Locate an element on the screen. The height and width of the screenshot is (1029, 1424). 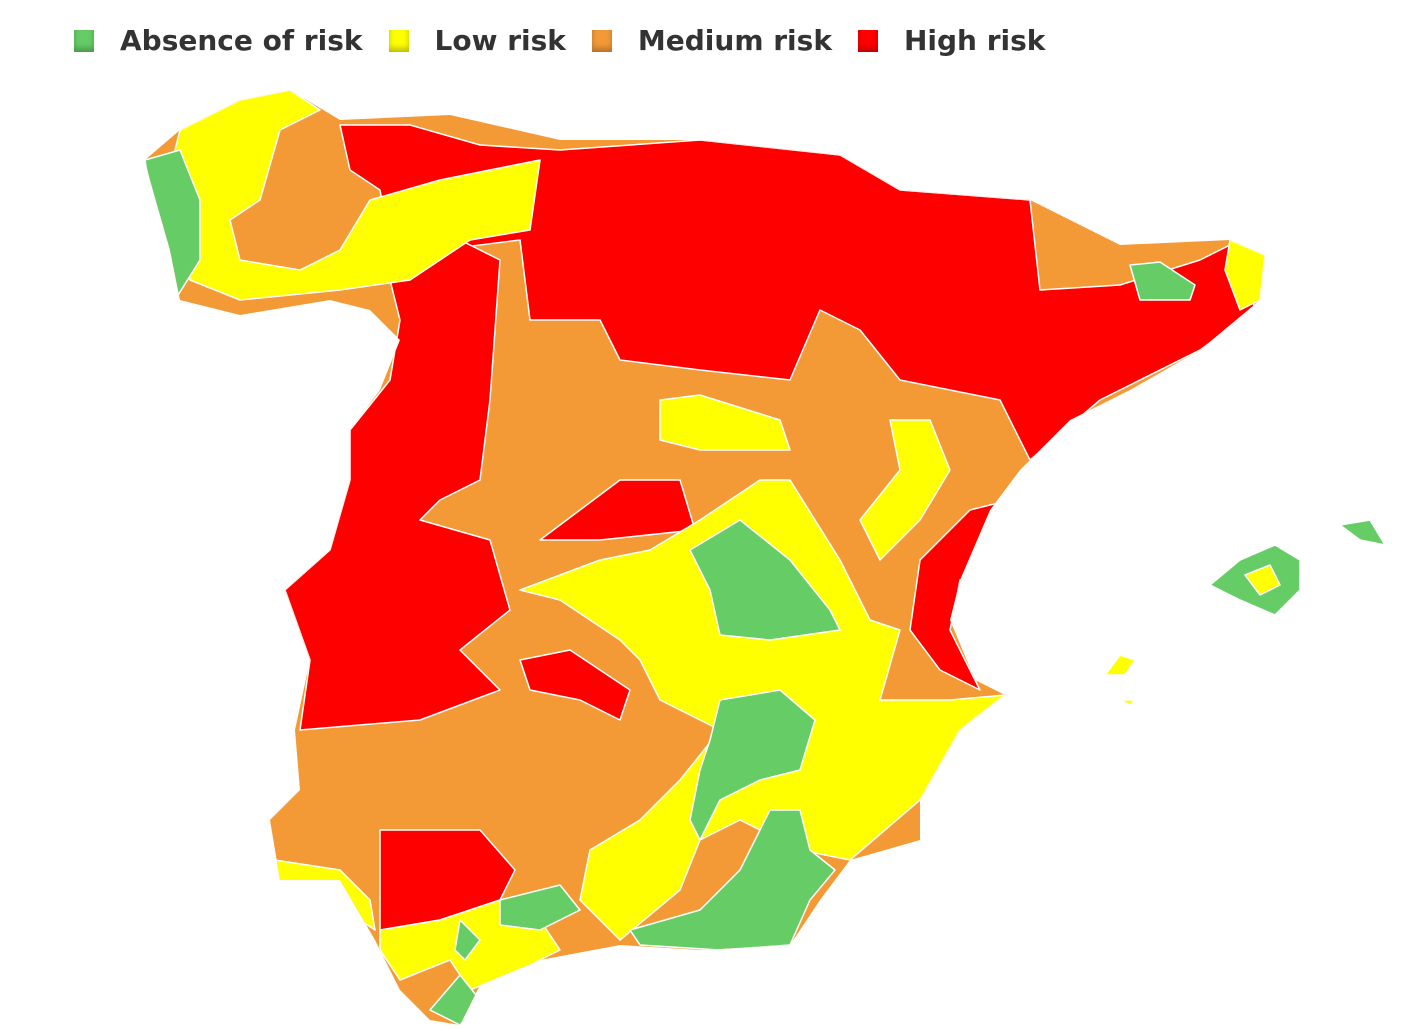
islands is located at coordinates (1245, 612).